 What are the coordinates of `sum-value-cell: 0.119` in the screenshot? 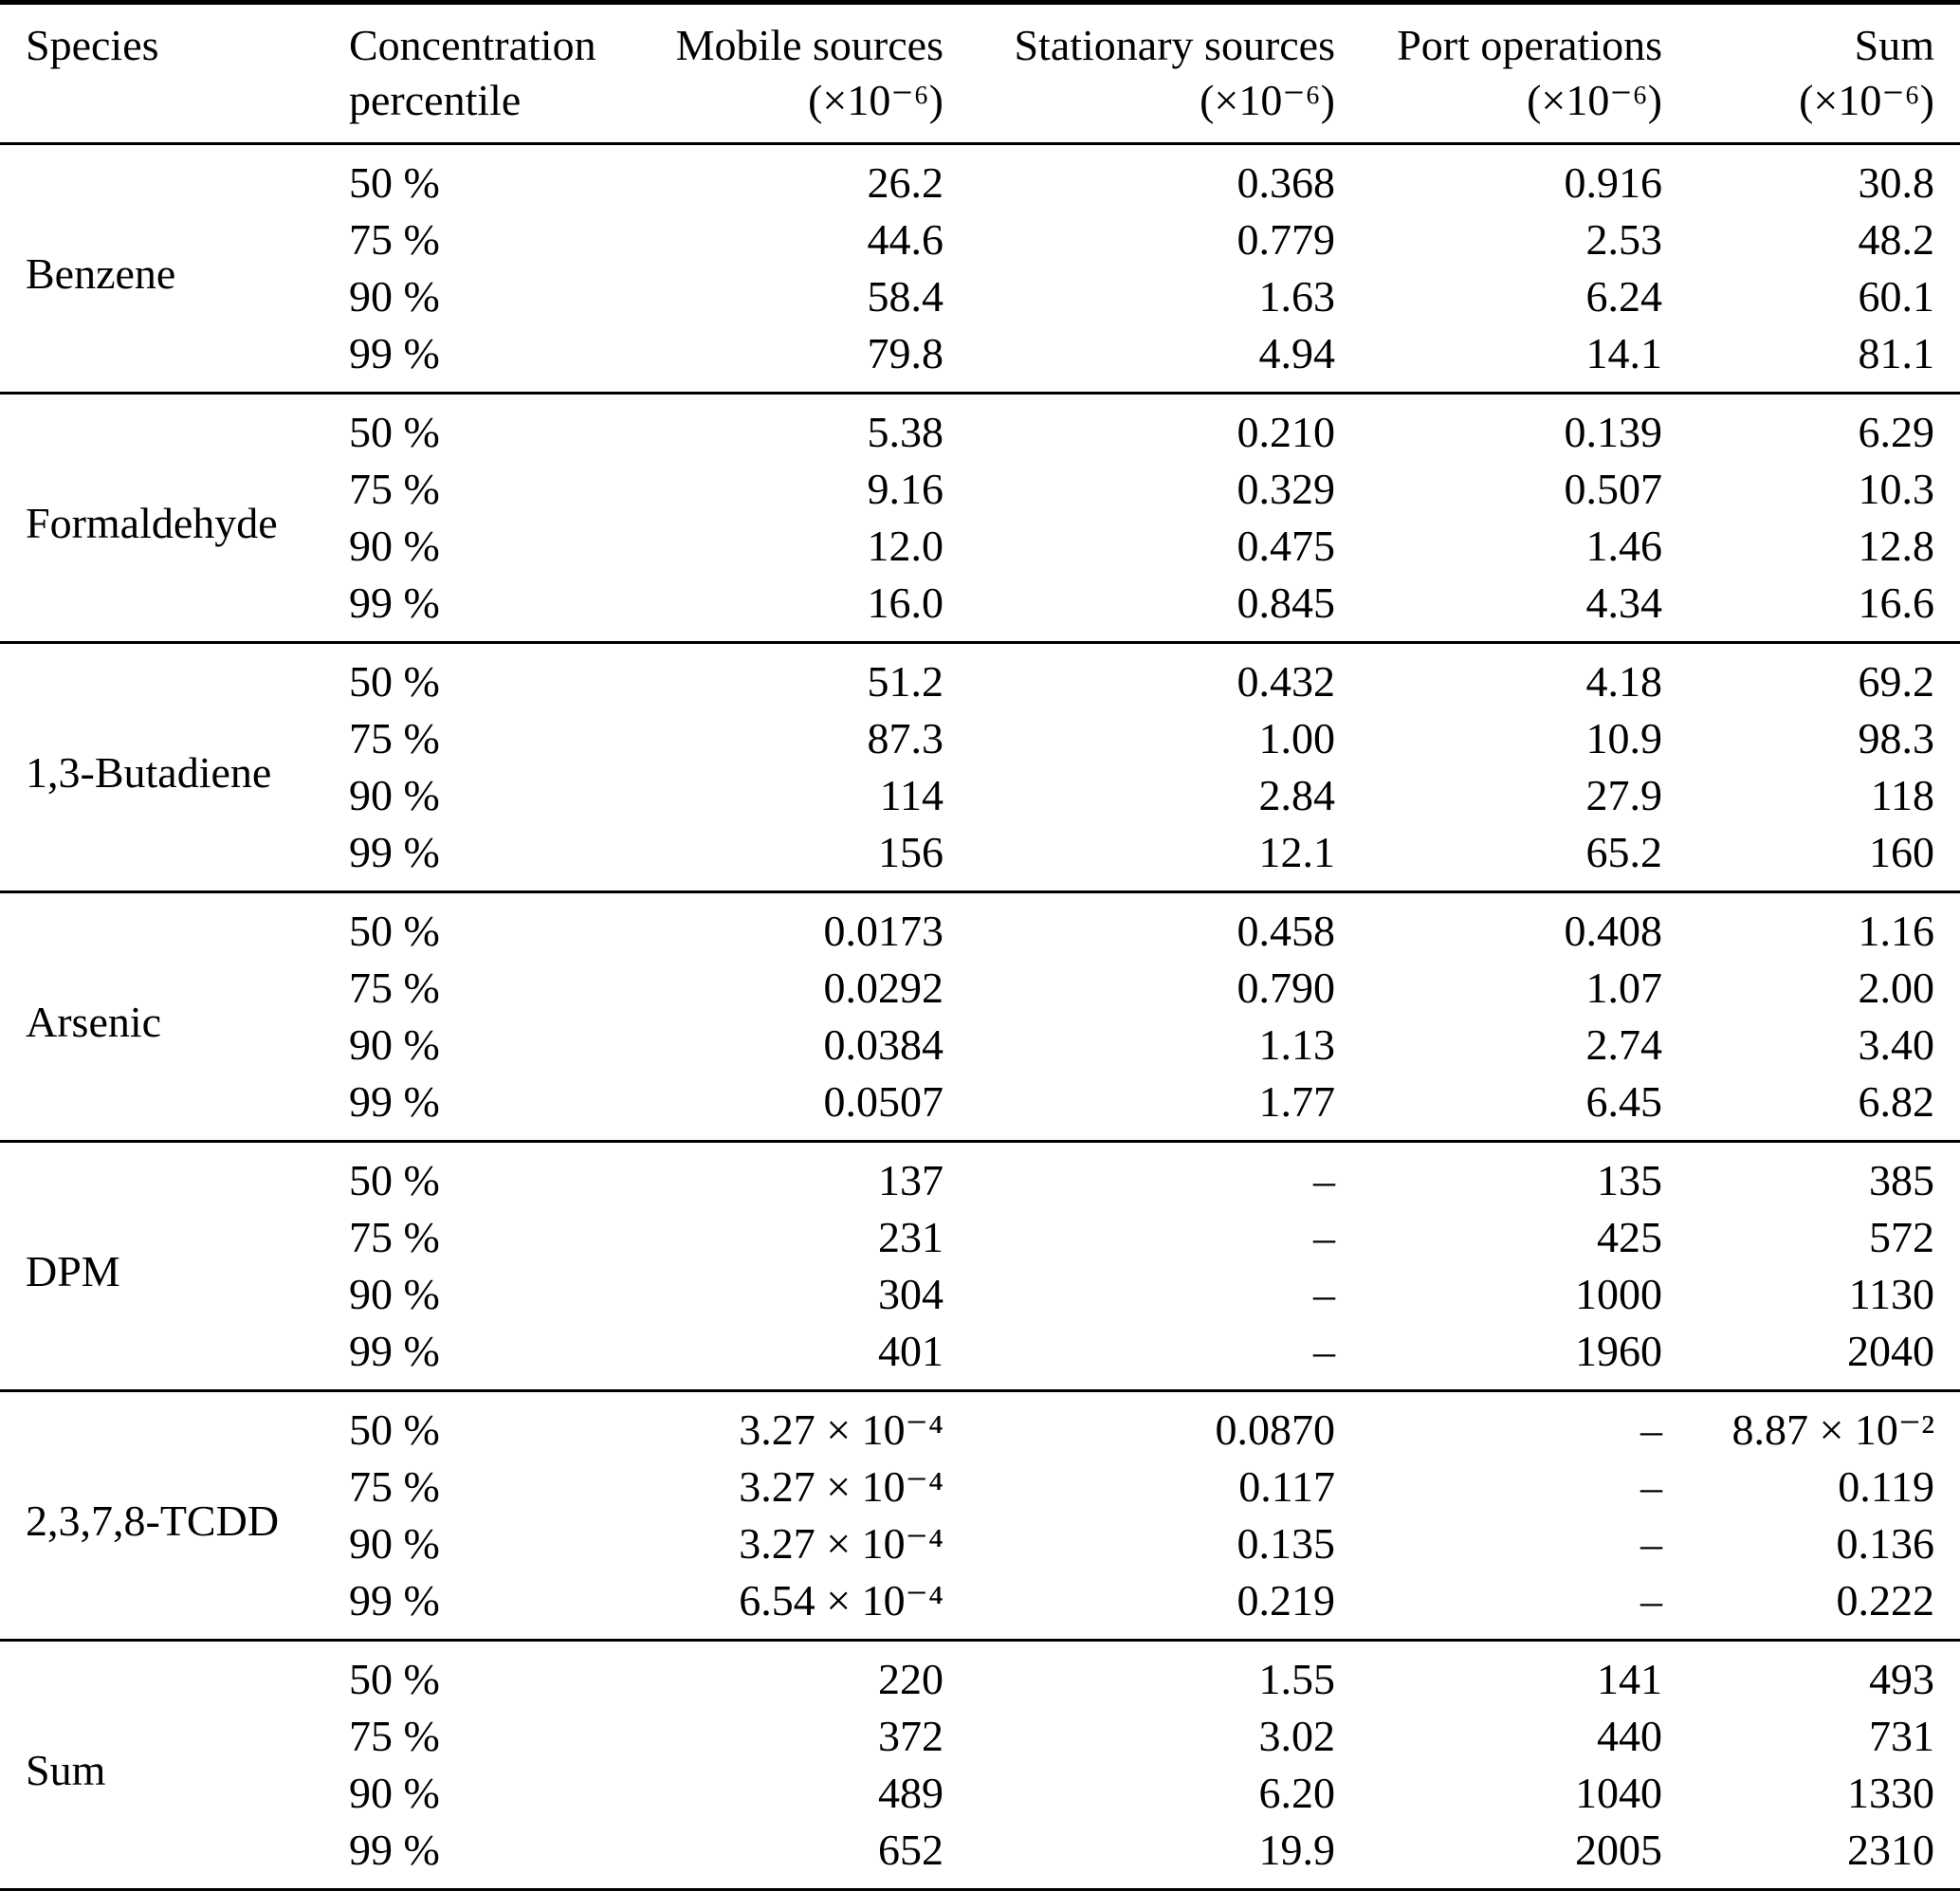 It's located at (1886, 1486).